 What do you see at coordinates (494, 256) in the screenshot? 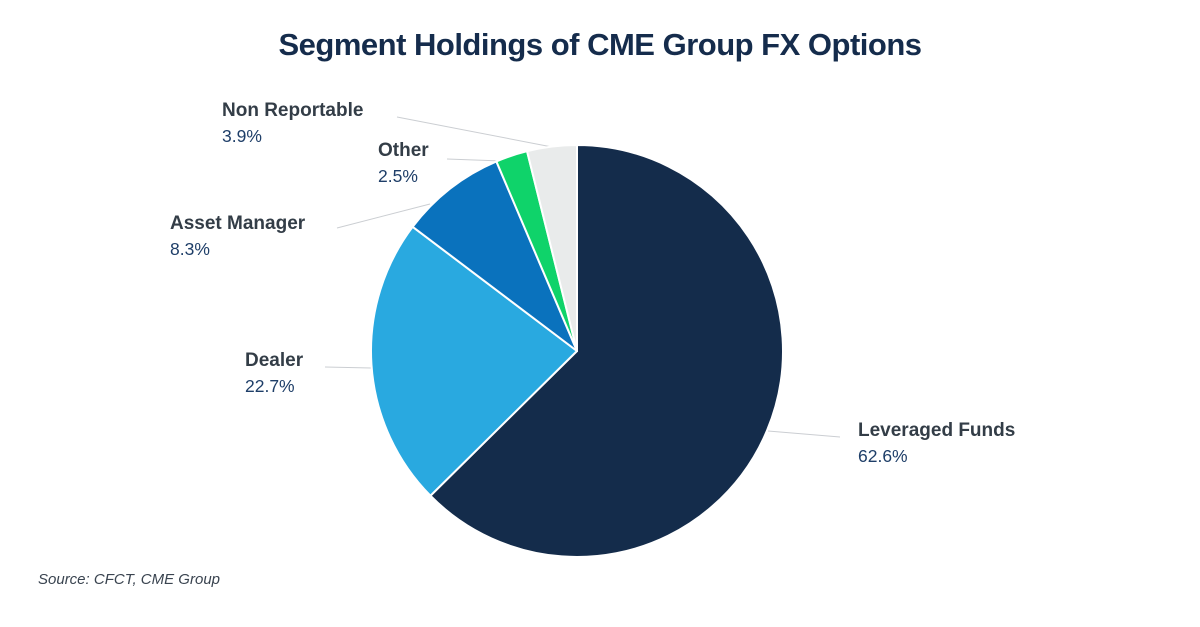
I see `pie-slice-asset-manager` at bounding box center [494, 256].